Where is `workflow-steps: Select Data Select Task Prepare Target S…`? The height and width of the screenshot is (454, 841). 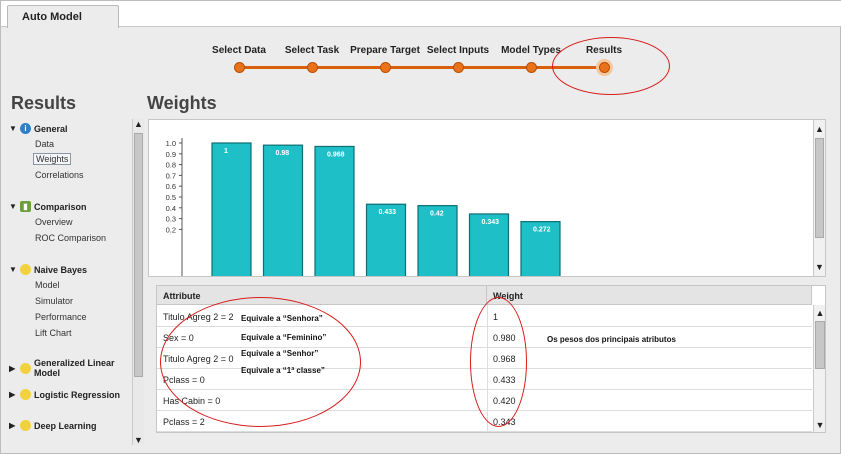
workflow-steps: Select Data Select Task Prepare Target S… is located at coordinates (421, 57).